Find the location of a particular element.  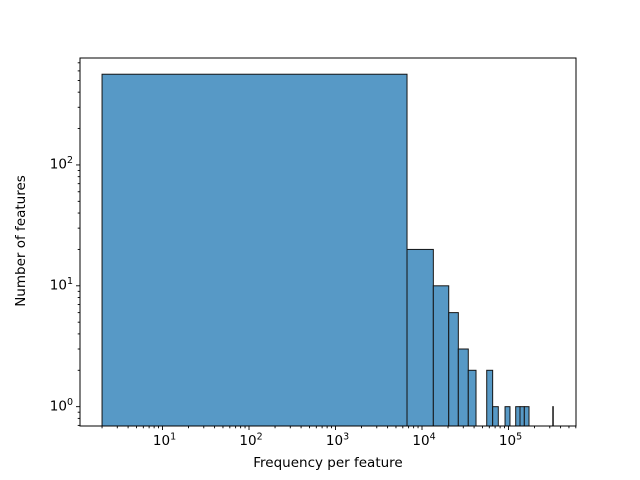

y-axis-label: Number of features is located at coordinates (21, 241).